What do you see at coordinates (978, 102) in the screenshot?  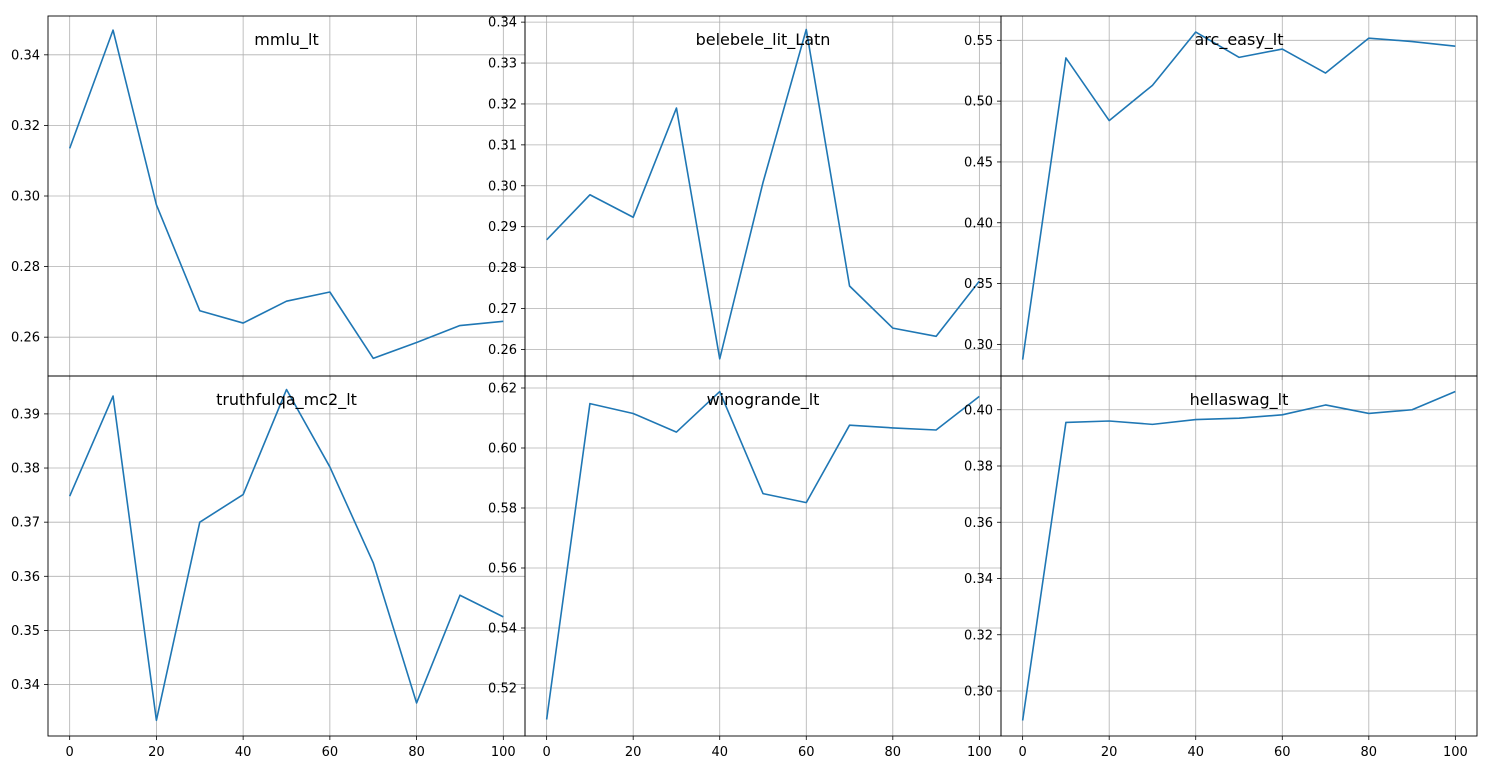 I see `y-tick-label: 0.50` at bounding box center [978, 102].